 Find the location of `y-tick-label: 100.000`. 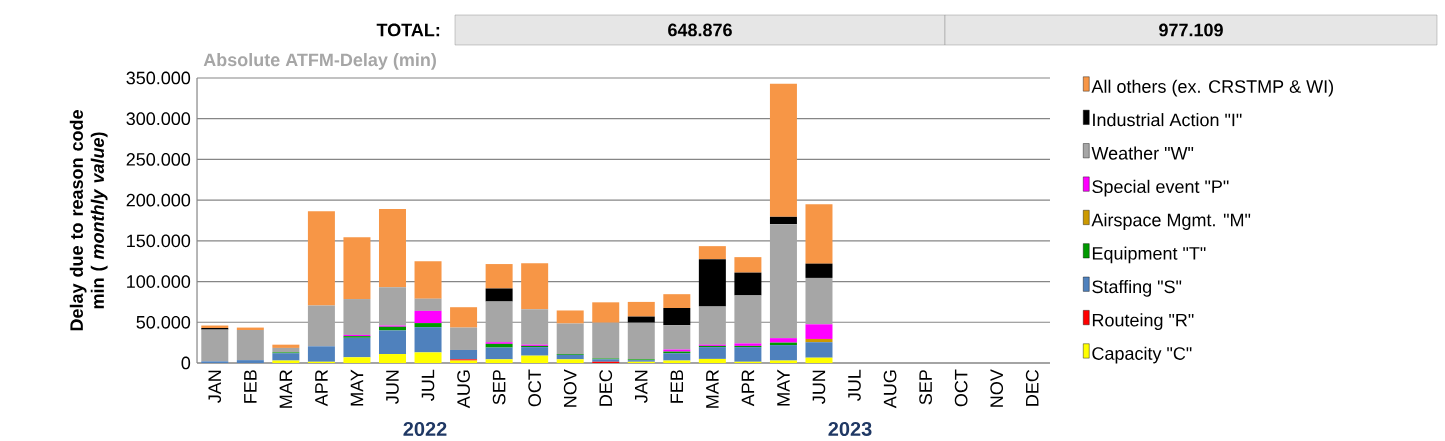

y-tick-label: 100.000 is located at coordinates (159, 281).